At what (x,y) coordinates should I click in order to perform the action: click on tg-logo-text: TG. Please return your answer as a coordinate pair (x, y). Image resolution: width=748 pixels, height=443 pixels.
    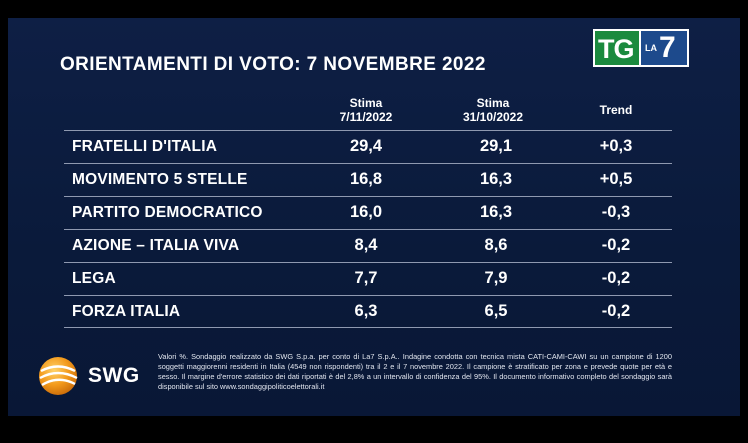
    Looking at the image, I should click on (616, 49).